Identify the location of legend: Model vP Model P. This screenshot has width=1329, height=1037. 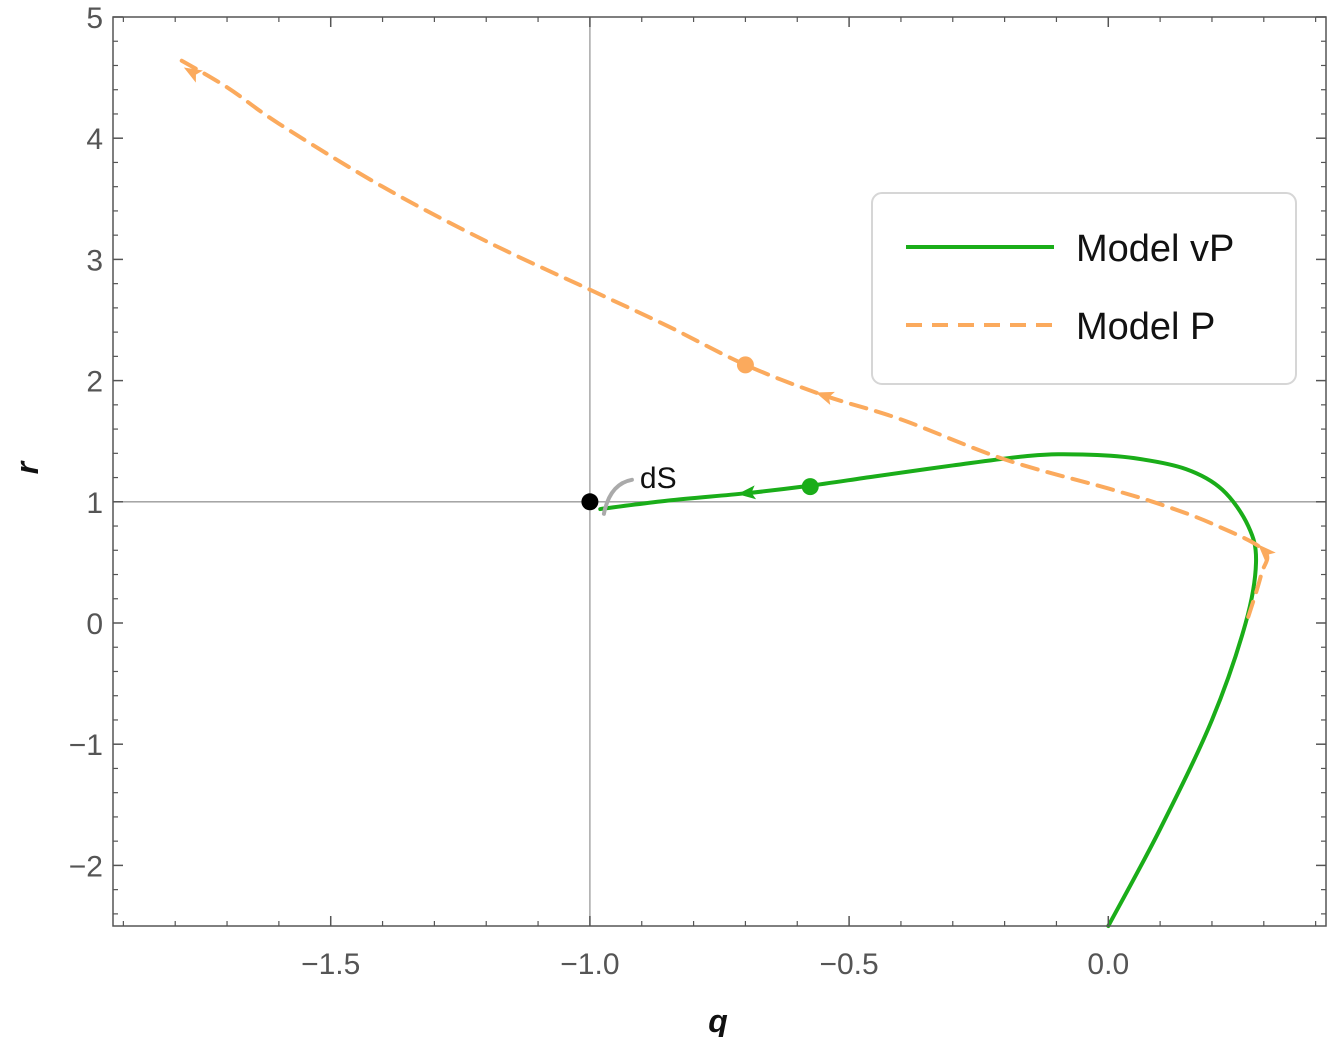
(1084, 288).